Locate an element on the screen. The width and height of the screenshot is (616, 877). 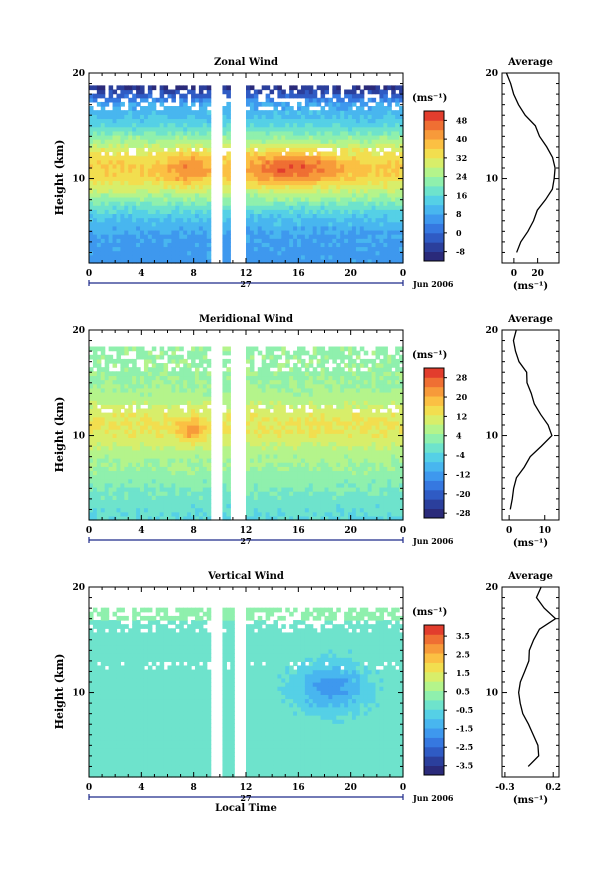
x-axis-label: Local Time is located at coordinates (246, 808).